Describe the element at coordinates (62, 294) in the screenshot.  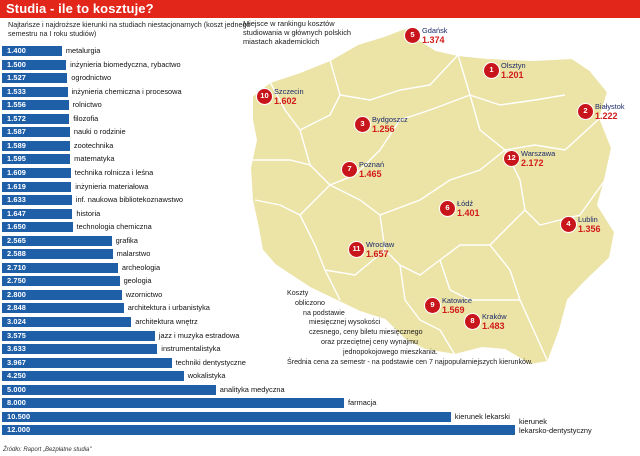
I see `bar: 2.800` at that location.